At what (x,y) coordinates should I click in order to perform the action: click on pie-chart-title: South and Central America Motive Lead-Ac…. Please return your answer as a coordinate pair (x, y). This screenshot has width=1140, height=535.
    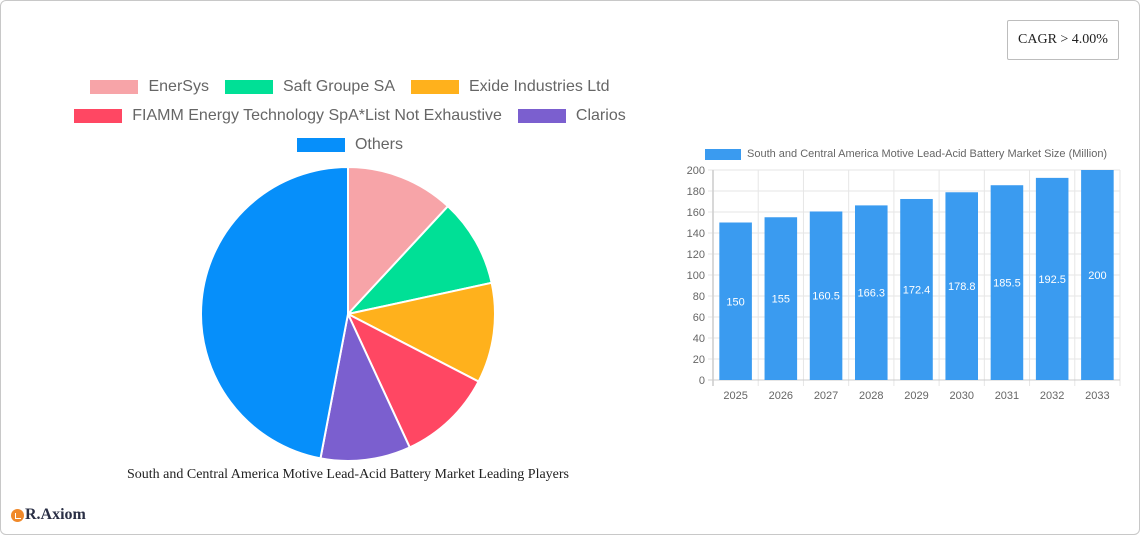
    Looking at the image, I should click on (348, 474).